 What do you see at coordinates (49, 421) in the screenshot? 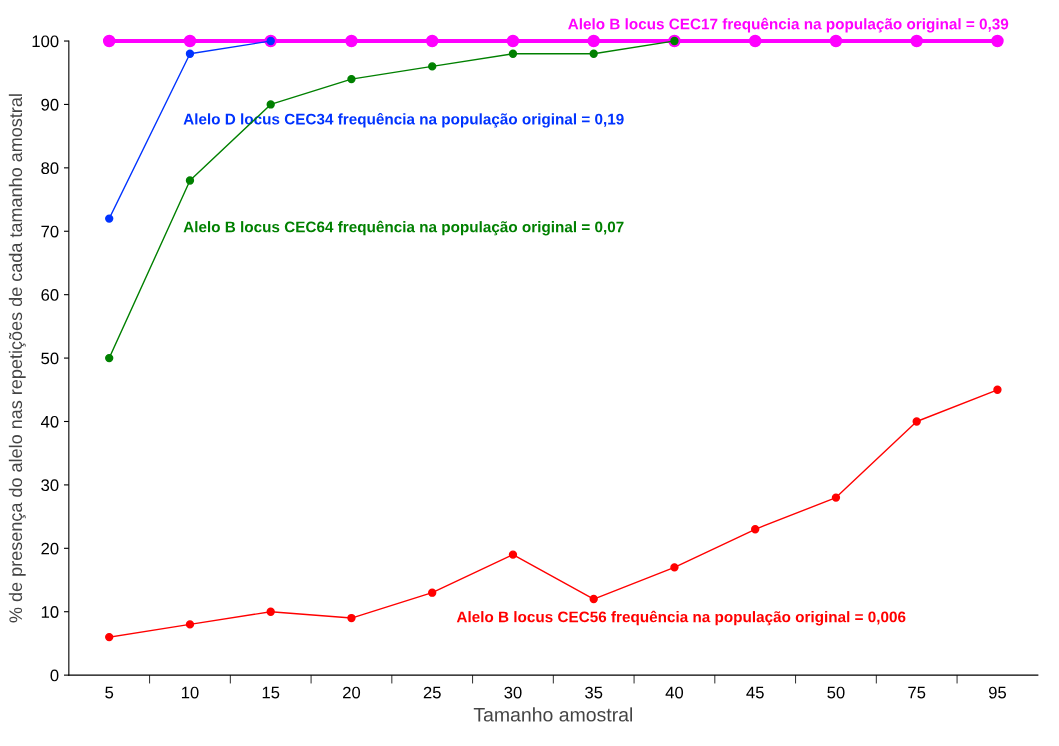
I see `y-tick-label: 40` at bounding box center [49, 421].